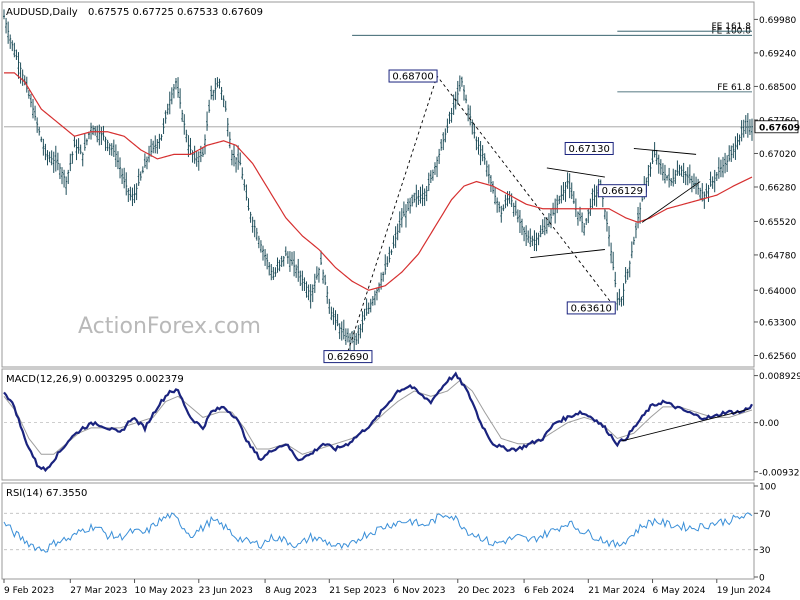  What do you see at coordinates (769, 424) in the screenshot?
I see `macd-tick-label: 0.00` at bounding box center [769, 424].